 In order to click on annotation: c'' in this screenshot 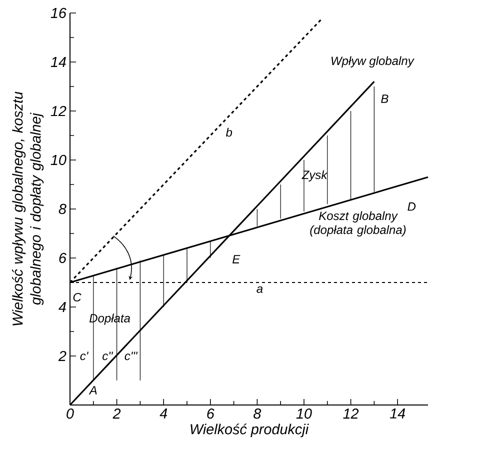, I will do `click(108, 356)`.